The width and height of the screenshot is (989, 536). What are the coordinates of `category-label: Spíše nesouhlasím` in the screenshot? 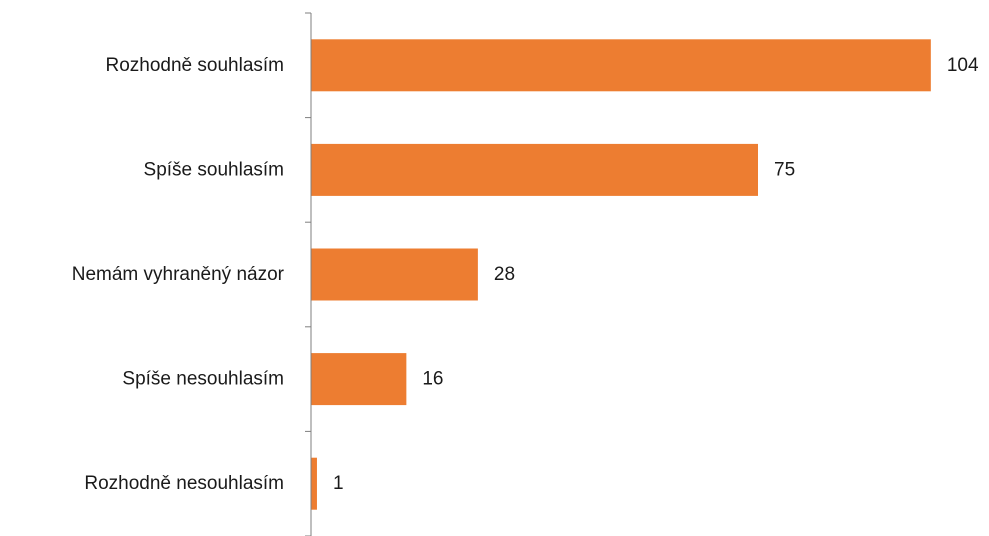 It's located at (203, 379).